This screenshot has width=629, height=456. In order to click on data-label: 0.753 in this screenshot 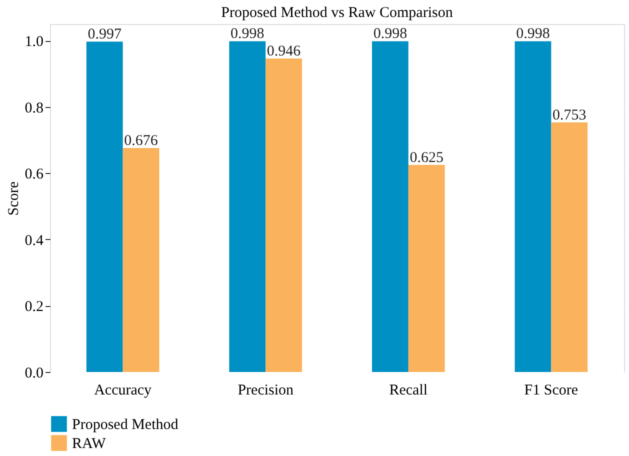, I will do `click(569, 115)`.